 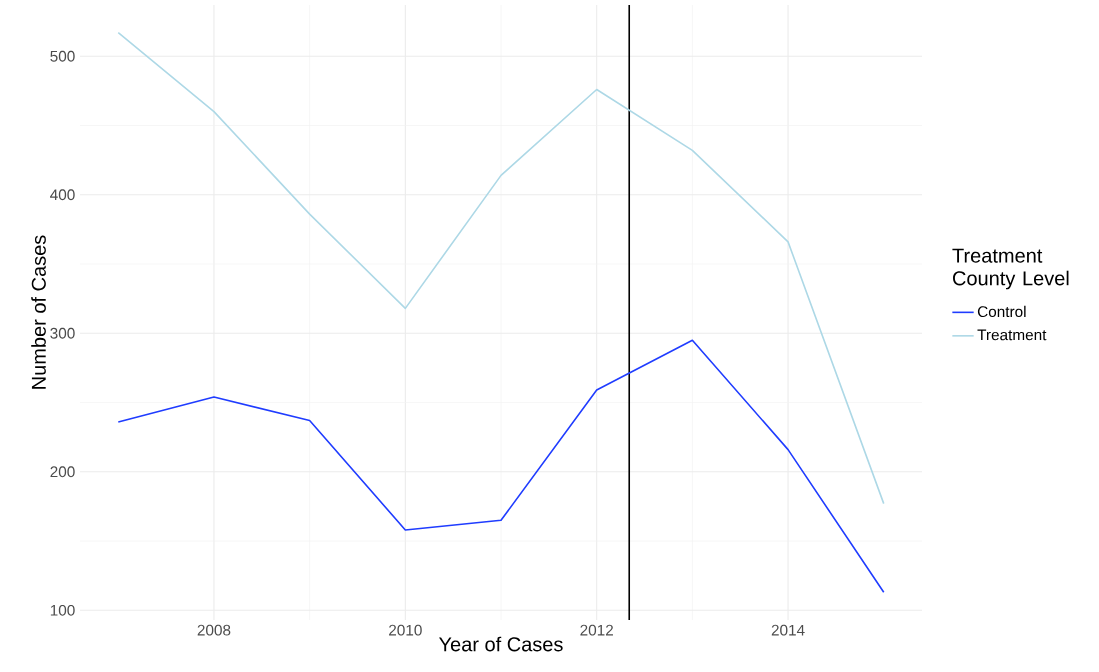 I want to click on x-tick-label: 2008, so click(x=214, y=630).